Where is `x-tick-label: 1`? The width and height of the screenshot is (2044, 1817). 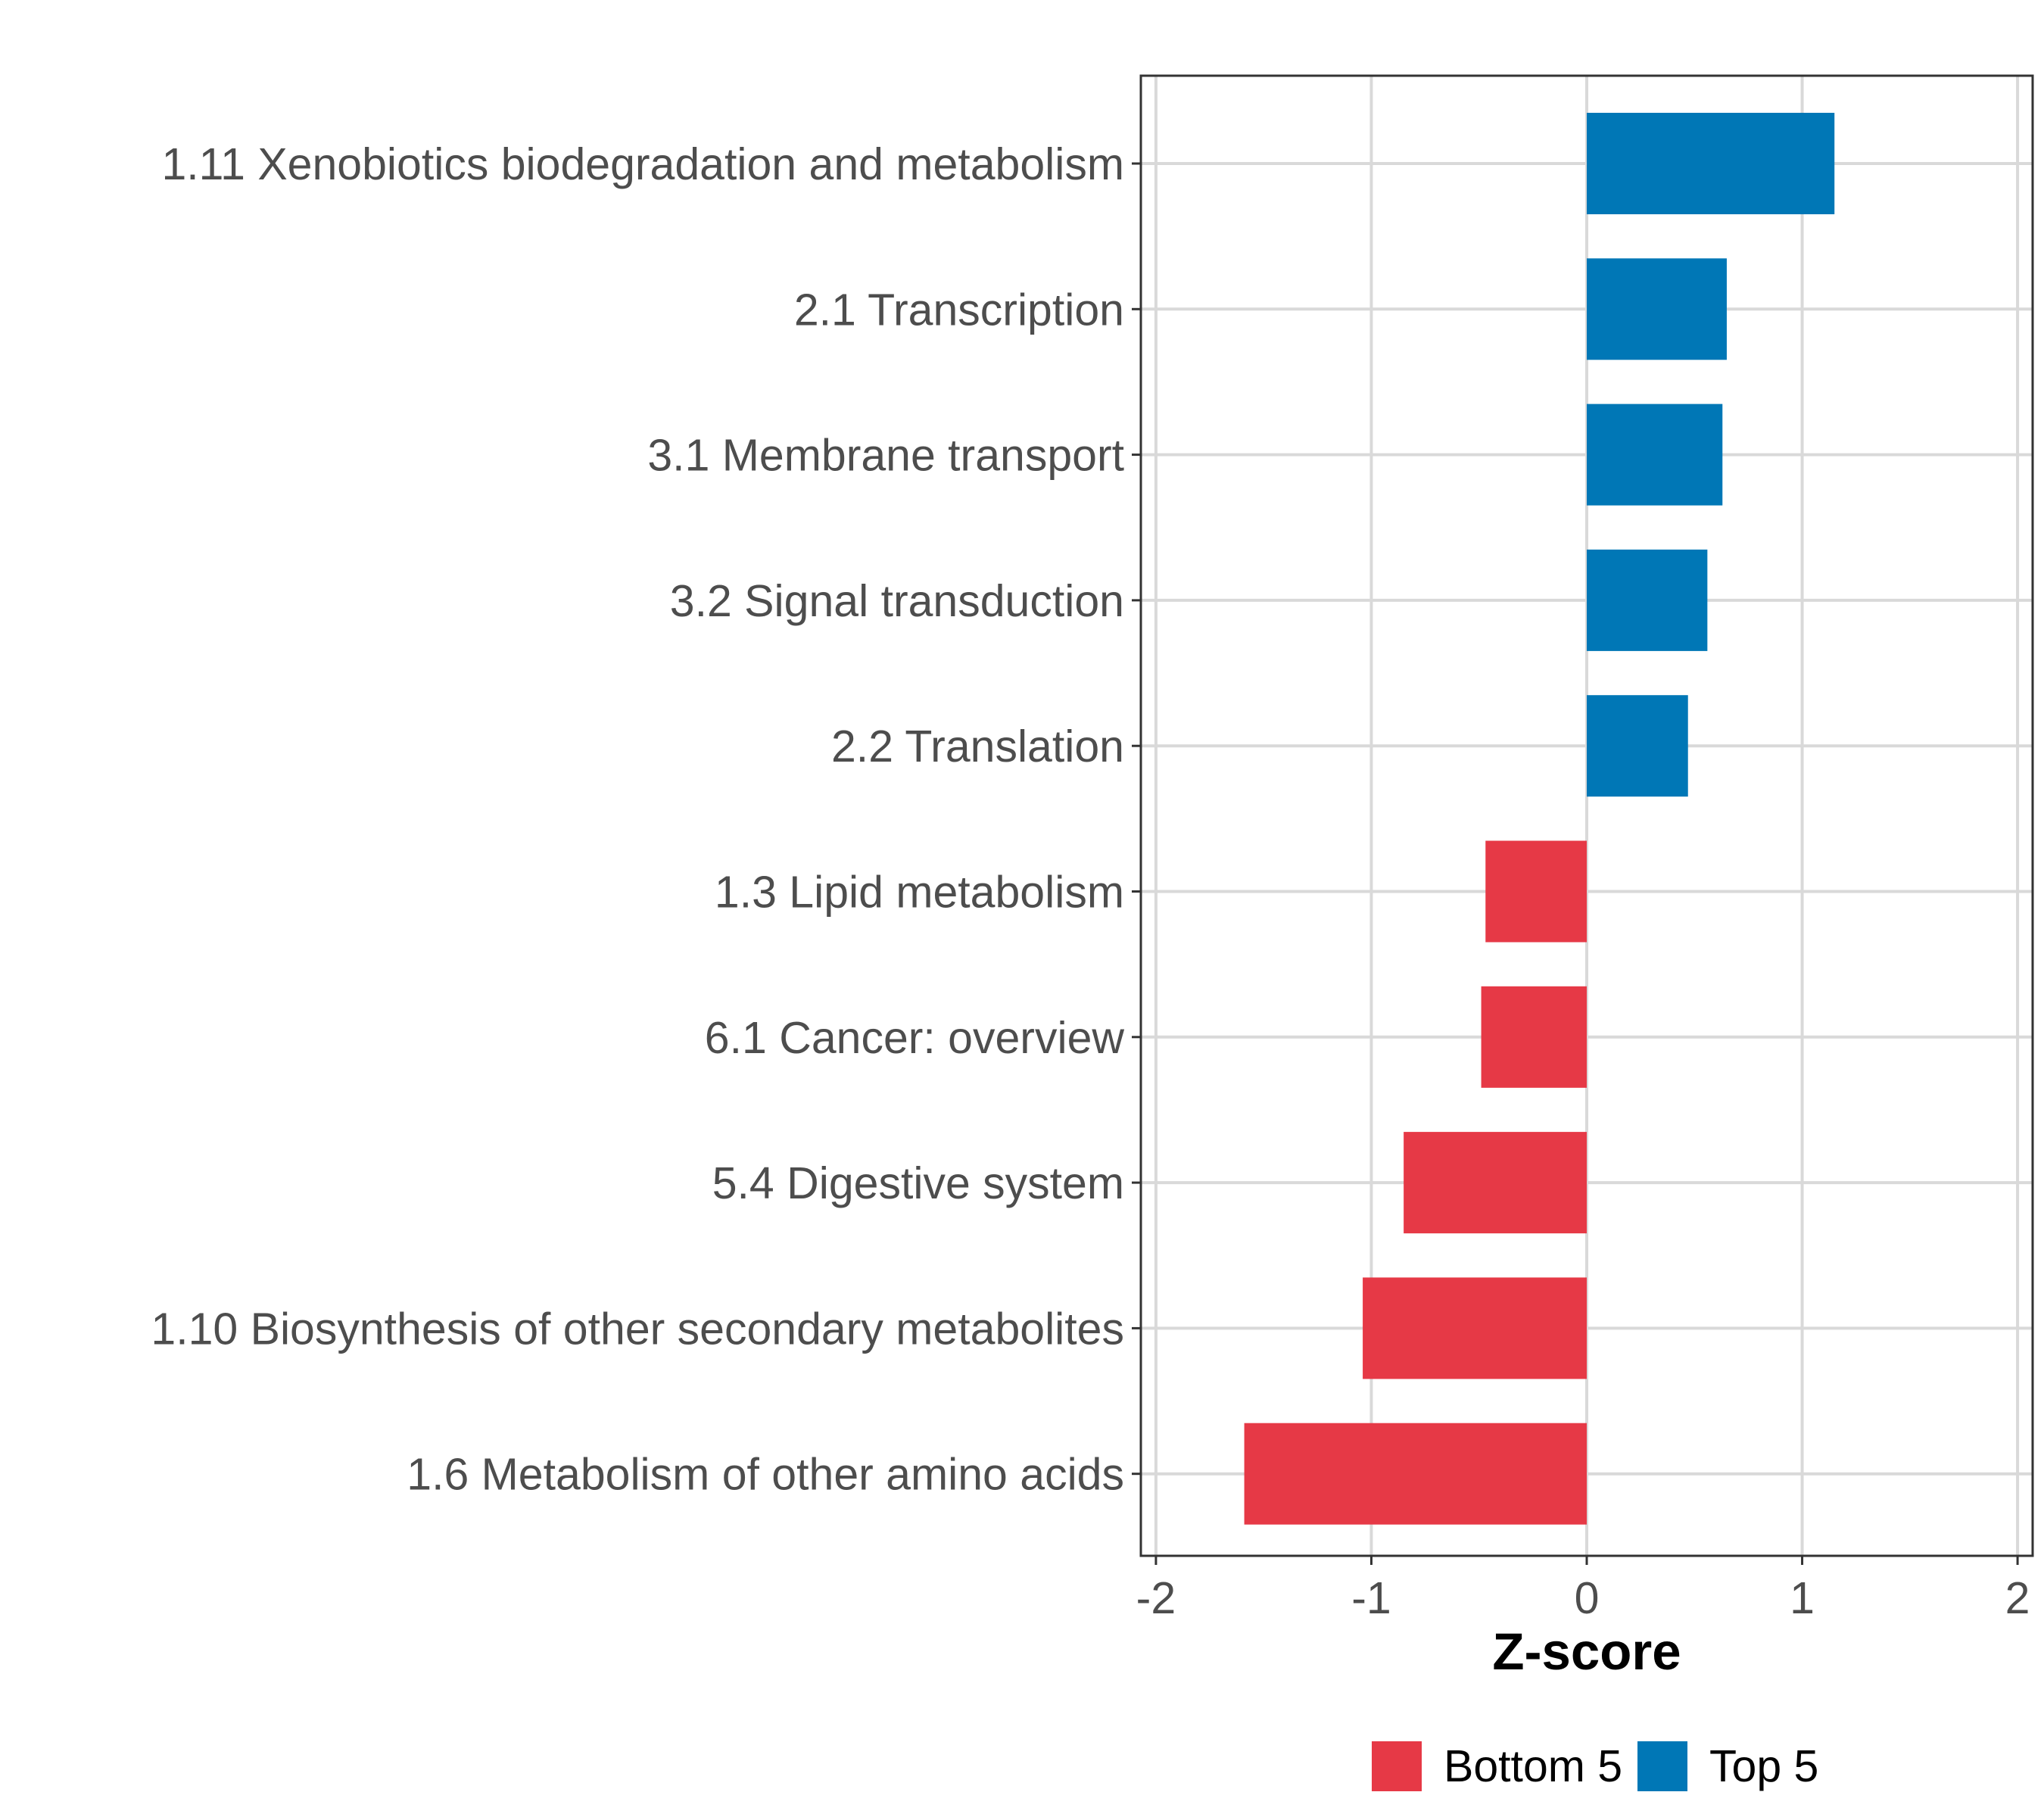 x-tick-label: 1 is located at coordinates (1803, 1598).